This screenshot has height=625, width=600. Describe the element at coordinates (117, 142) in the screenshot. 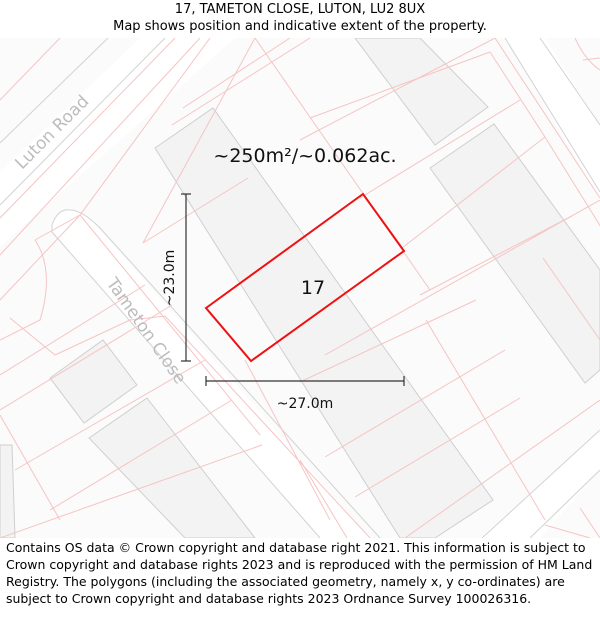

I see `luton-road` at that location.